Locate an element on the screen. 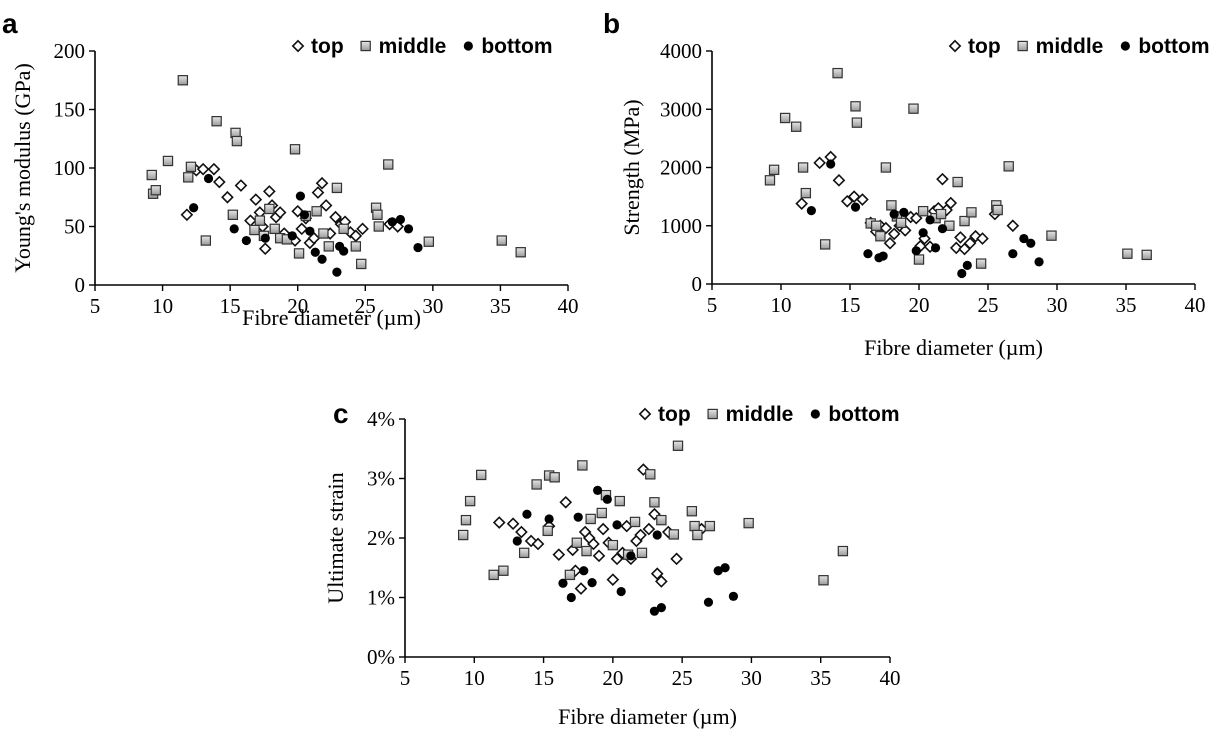 This screenshot has height=731, width=1221. series-bottom is located at coordinates (925, 219).